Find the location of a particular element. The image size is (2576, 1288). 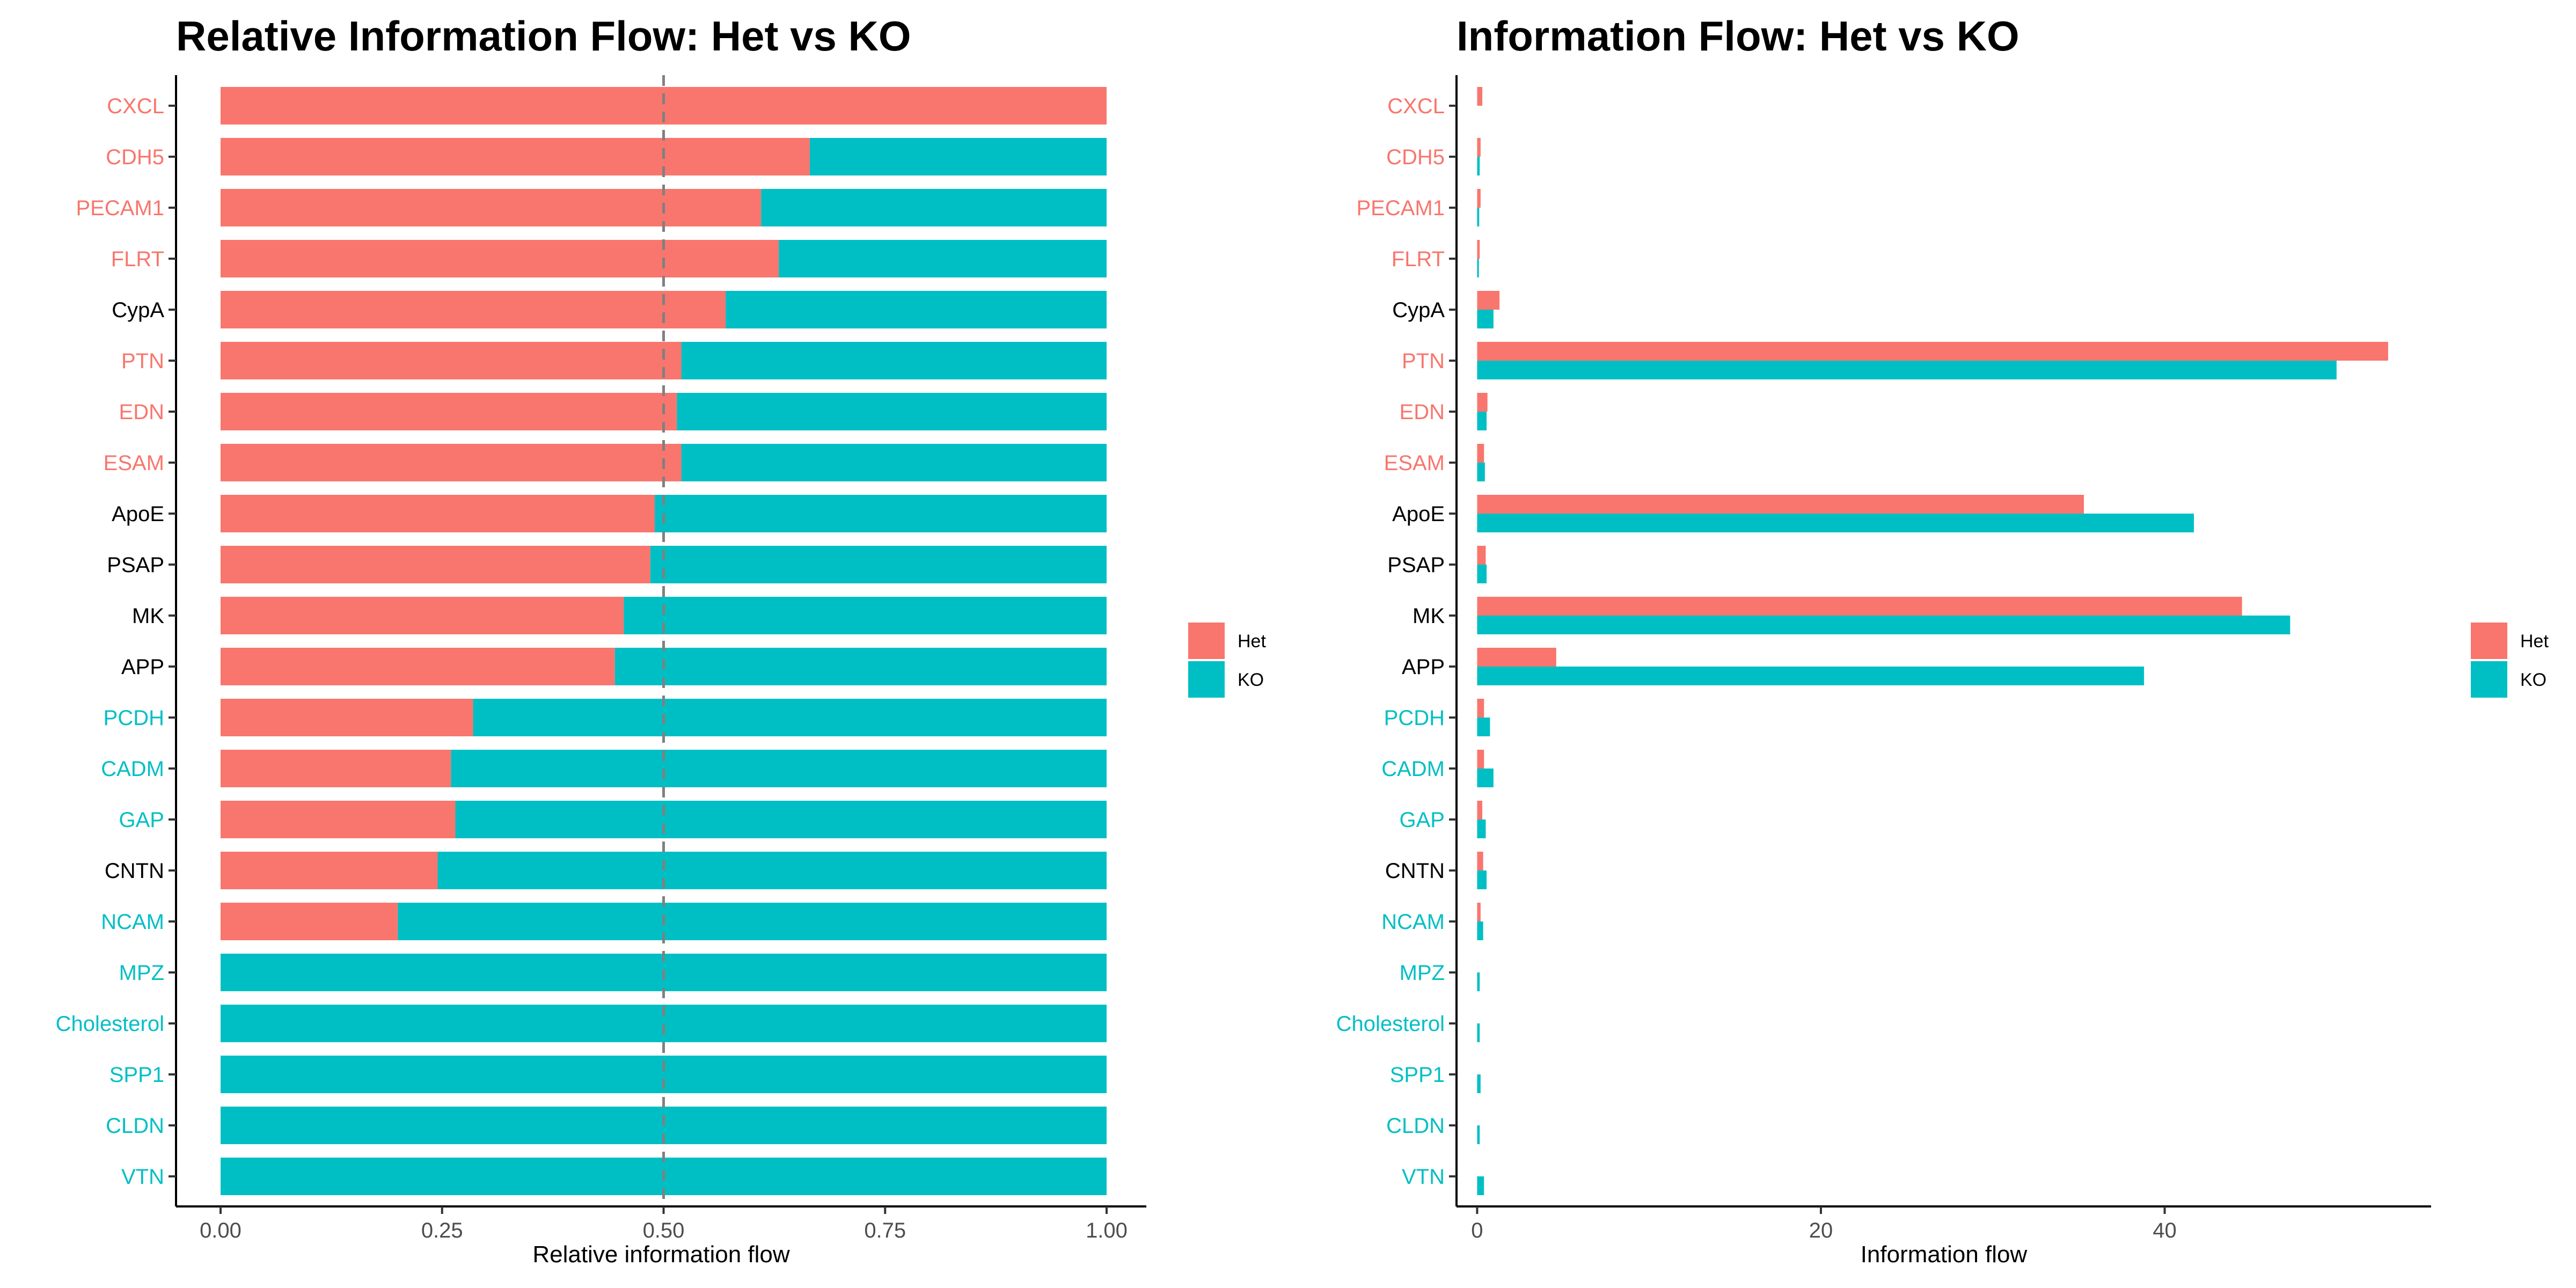

information-flow-x-title: Information flow is located at coordinates (1944, 1254).